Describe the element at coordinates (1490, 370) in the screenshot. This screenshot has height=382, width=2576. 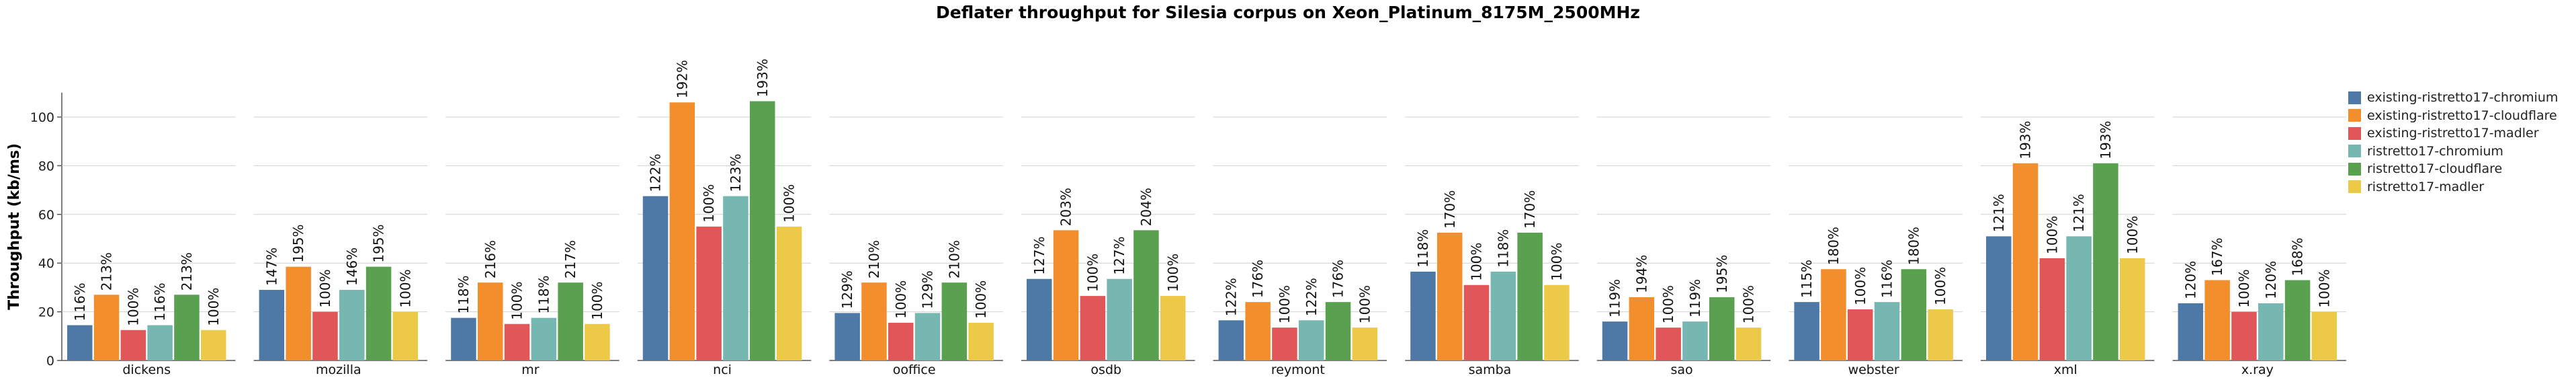
I see `x-category-label: samba` at that location.